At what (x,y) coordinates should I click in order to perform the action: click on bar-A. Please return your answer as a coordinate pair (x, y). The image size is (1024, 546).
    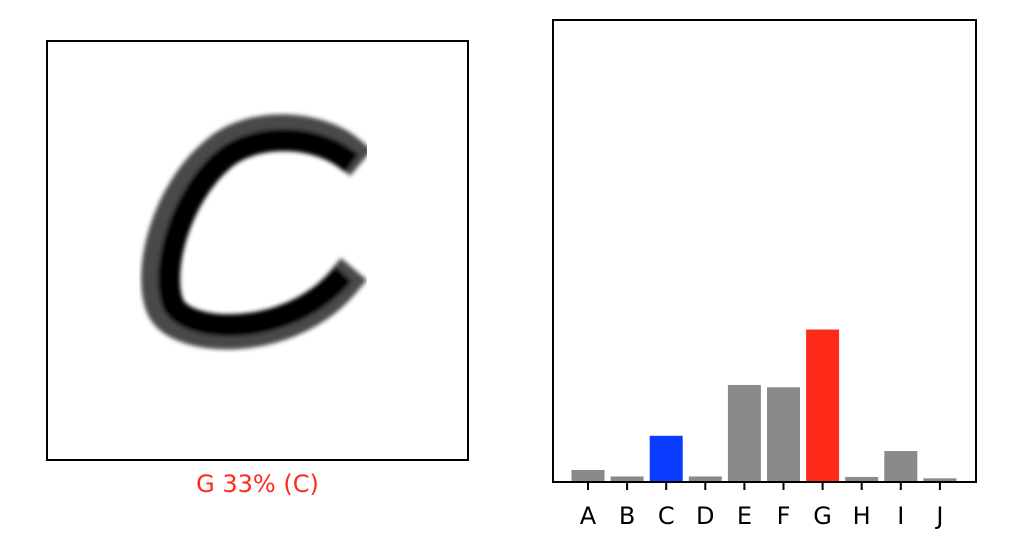
    Looking at the image, I should click on (588, 475).